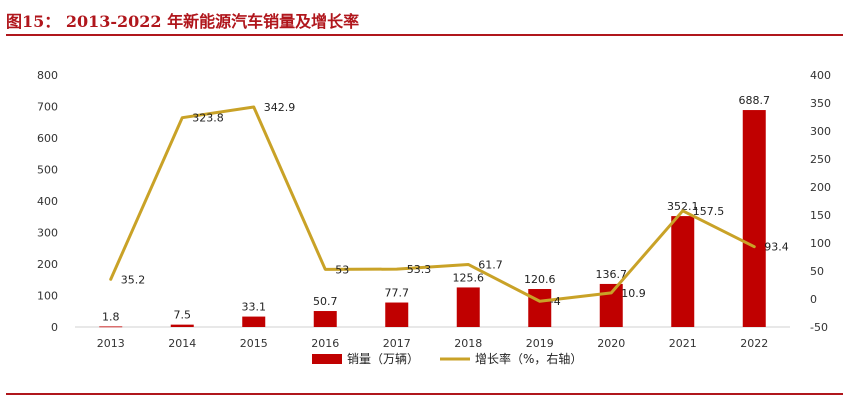 This screenshot has height=400, width=851. What do you see at coordinates (424, 35) in the screenshot?
I see `title-divider` at bounding box center [424, 35].